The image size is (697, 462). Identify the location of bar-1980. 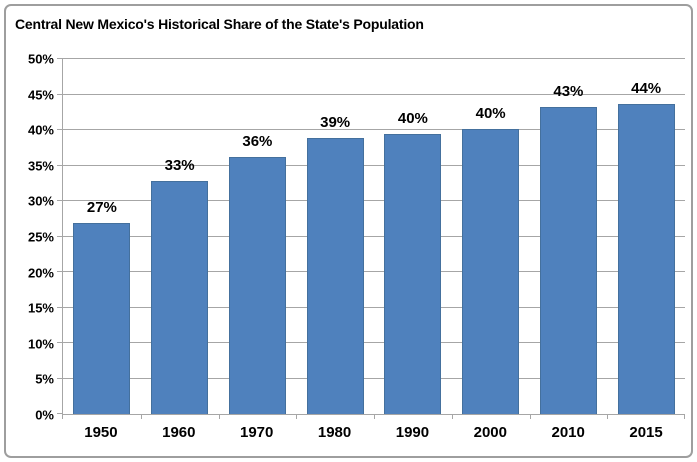
(335, 275).